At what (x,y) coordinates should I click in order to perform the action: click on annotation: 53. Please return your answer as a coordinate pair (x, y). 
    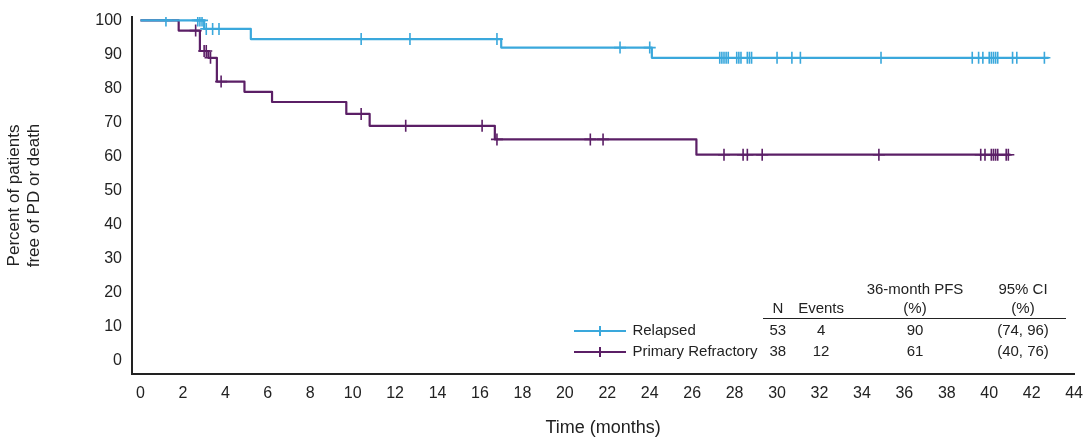
    Looking at the image, I should click on (778, 330).